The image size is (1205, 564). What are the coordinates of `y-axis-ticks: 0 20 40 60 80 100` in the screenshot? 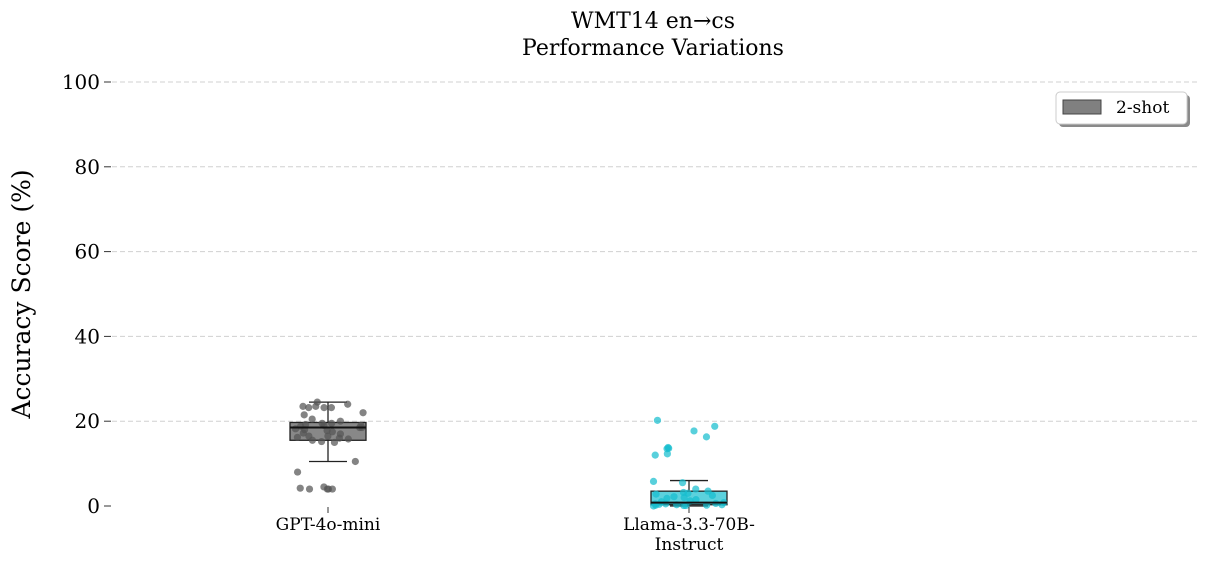 It's located at (86, 294).